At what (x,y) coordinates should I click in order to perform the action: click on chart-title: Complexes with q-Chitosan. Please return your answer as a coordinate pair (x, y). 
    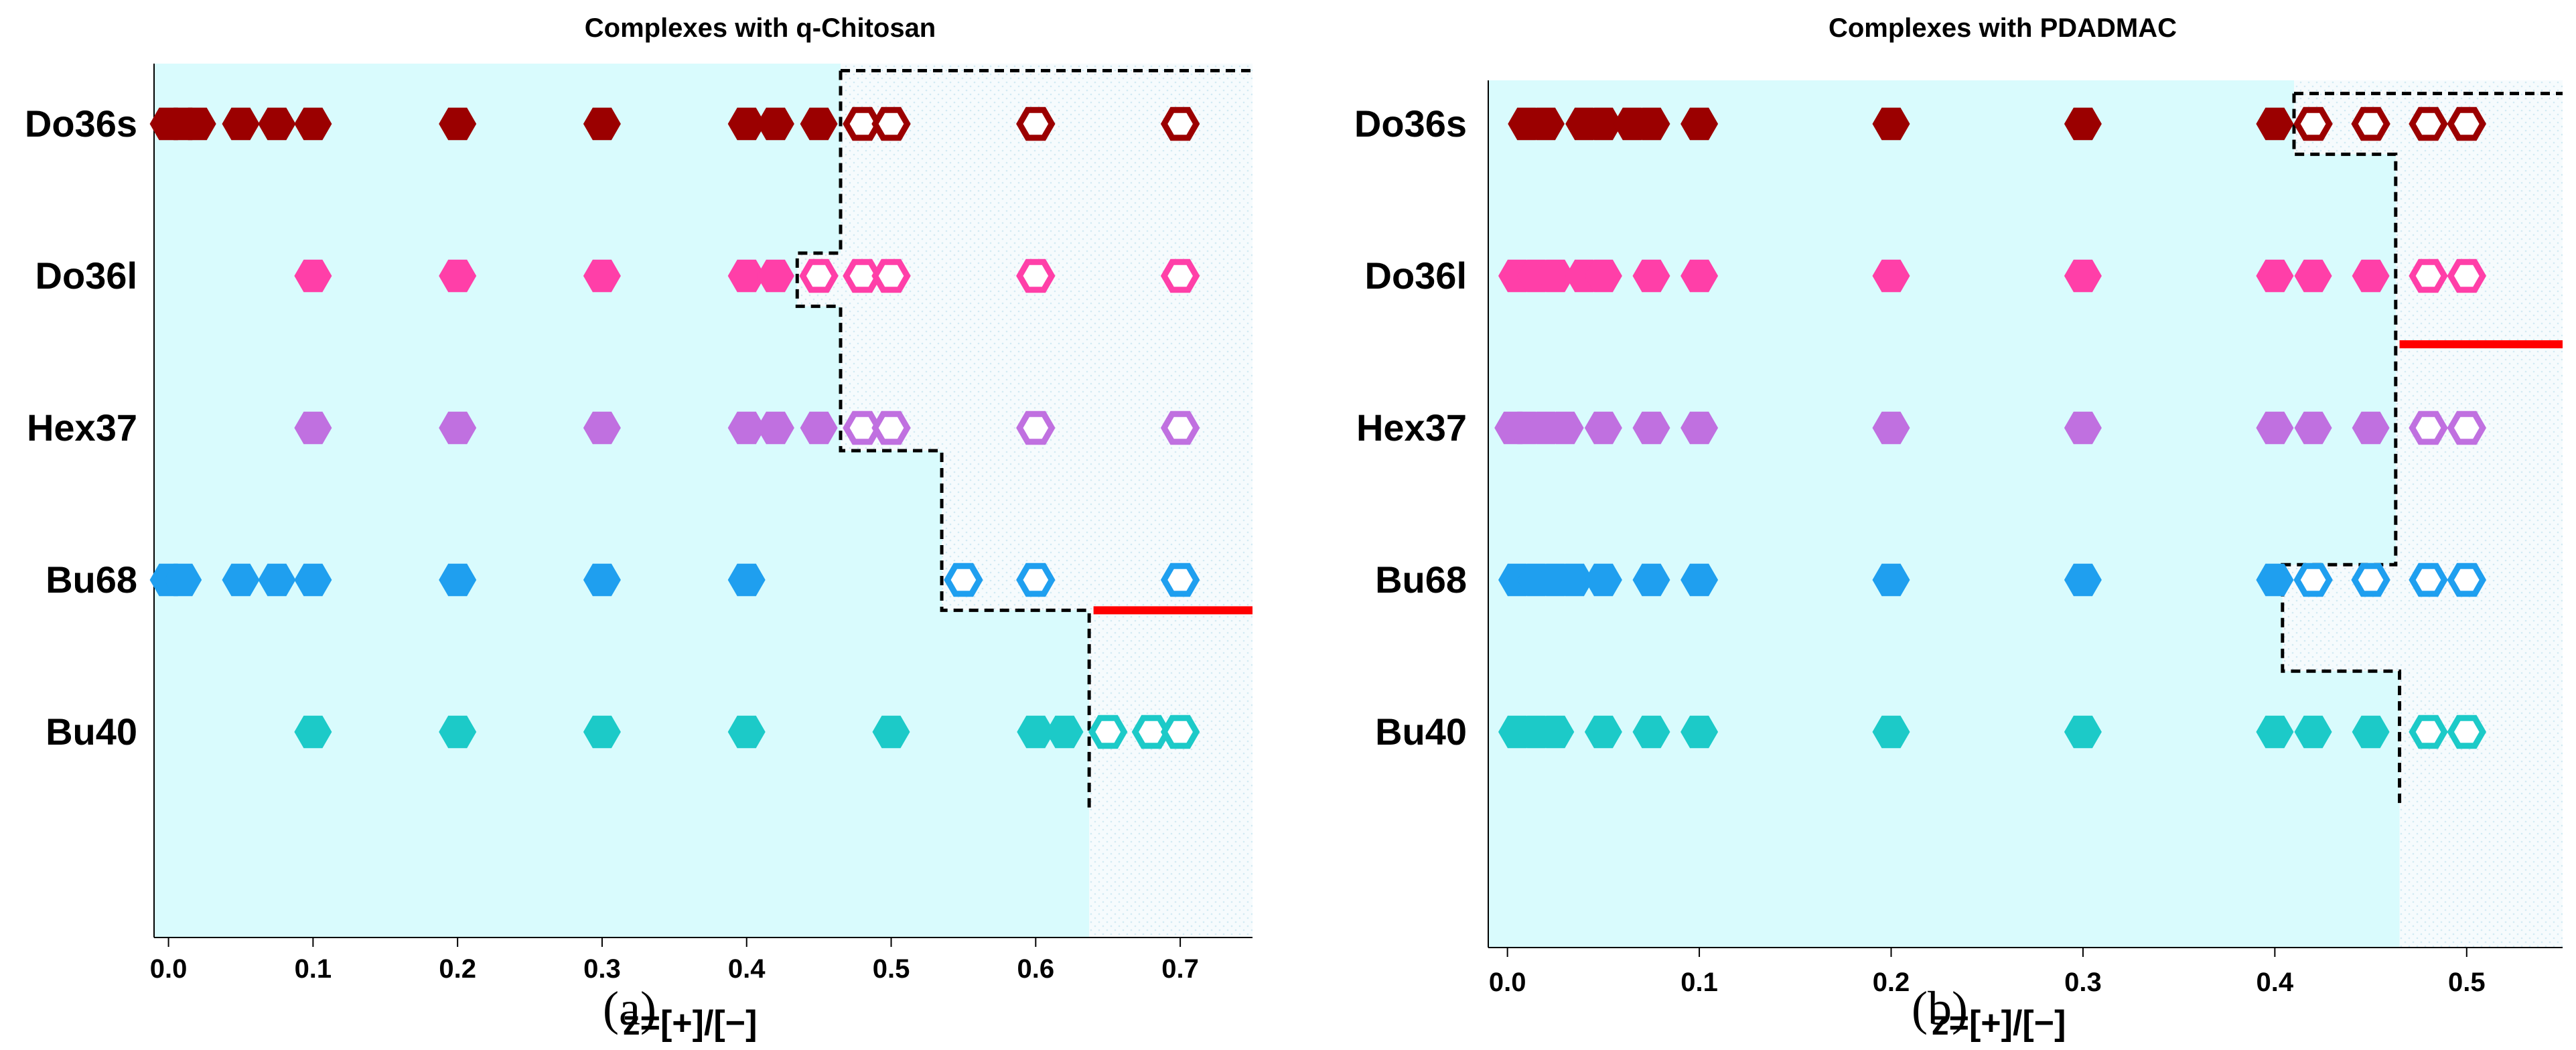
    Looking at the image, I should click on (760, 28).